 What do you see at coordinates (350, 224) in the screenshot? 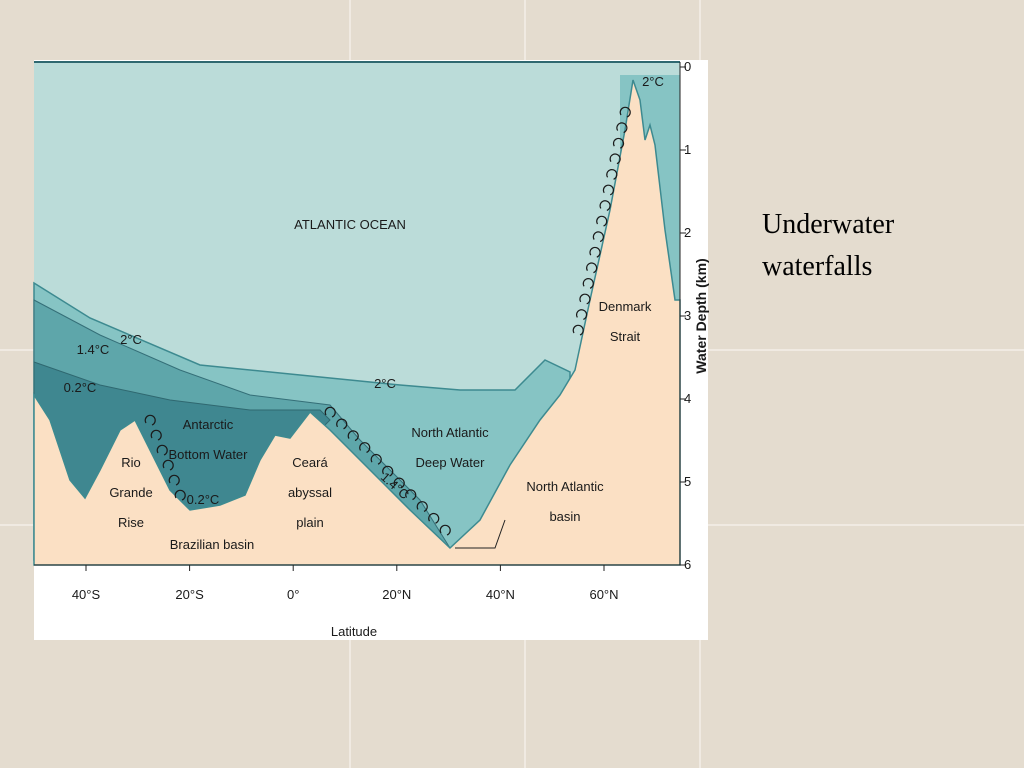
I see `ocean-title: ATLANTIC OCEAN` at bounding box center [350, 224].